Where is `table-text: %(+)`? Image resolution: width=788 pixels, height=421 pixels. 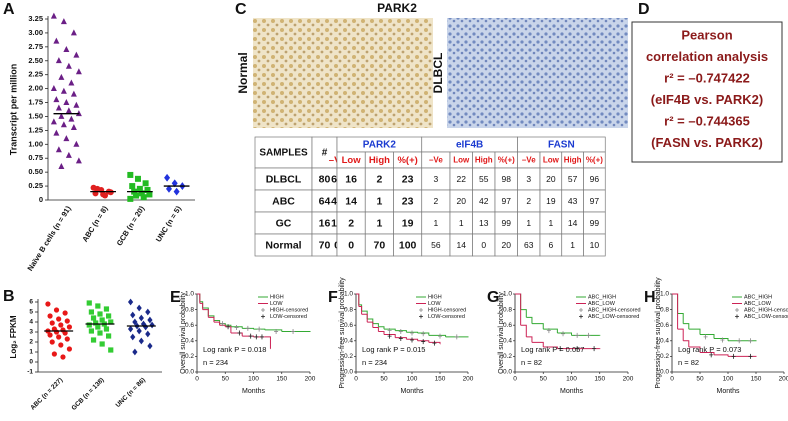 table-text: %(+) is located at coordinates (407, 160).